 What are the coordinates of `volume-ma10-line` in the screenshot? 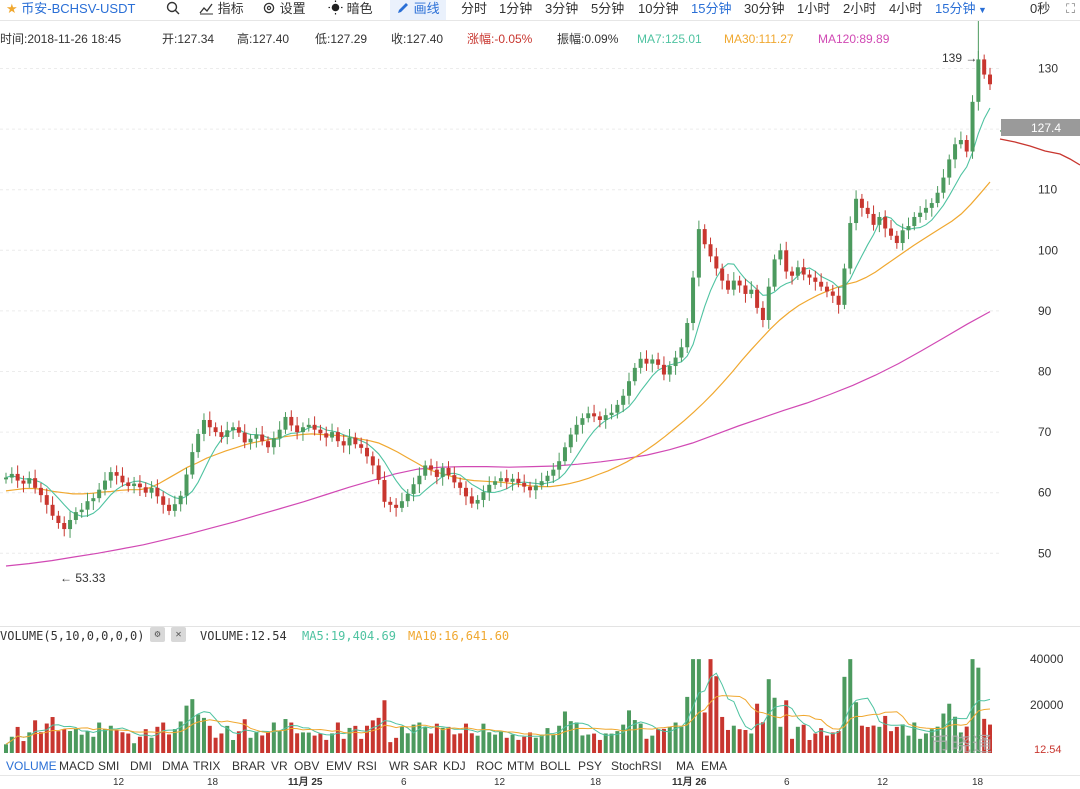 It's located at (498, 720).